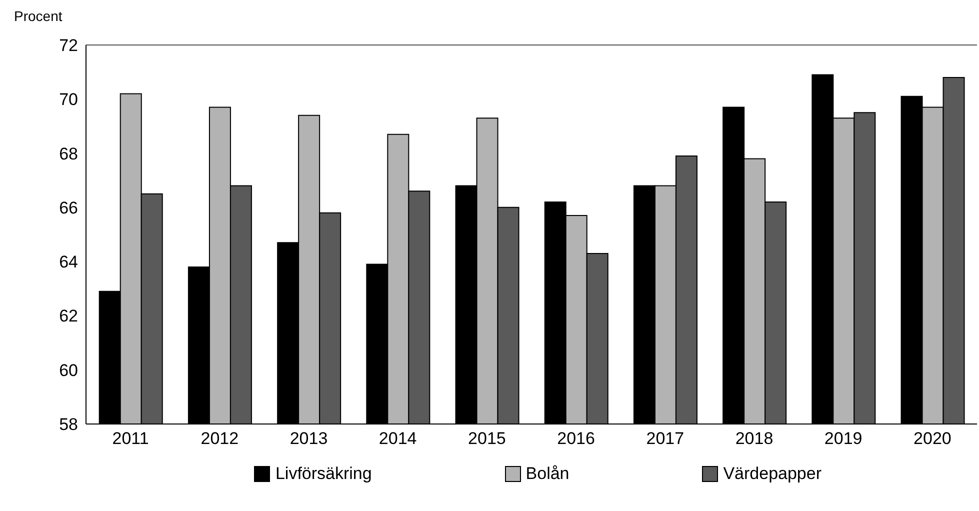  Describe the element at coordinates (772, 474) in the screenshot. I see `legend-label: Värdepapper` at that location.